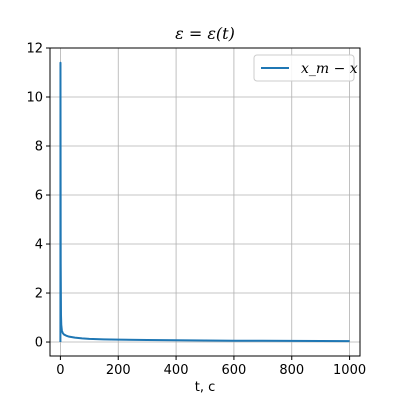 The height and width of the screenshot is (400, 400). I want to click on y-tick-label: 0, so click(39, 343).